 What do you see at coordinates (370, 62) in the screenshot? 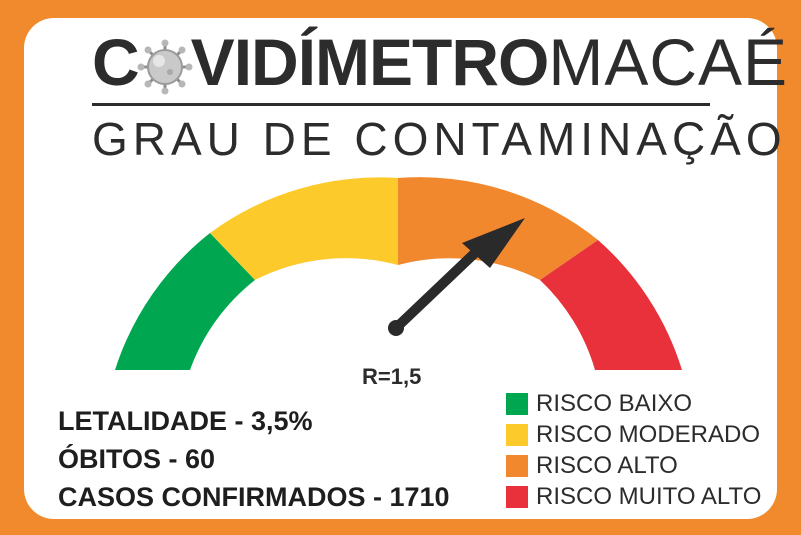
I see `title-bold-rest: VIDÍMETRO` at bounding box center [370, 62].